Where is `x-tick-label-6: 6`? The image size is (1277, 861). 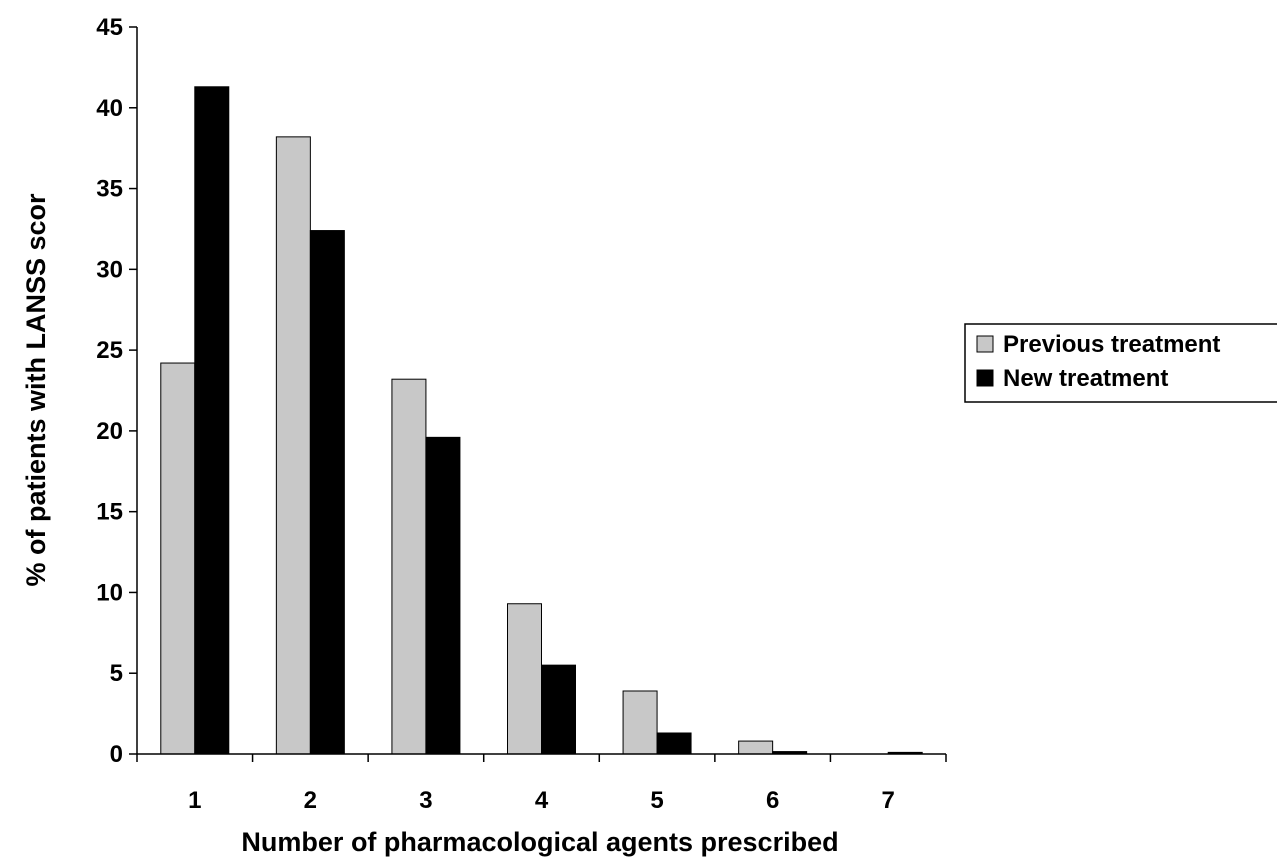 x-tick-label-6: 6 is located at coordinates (772, 800).